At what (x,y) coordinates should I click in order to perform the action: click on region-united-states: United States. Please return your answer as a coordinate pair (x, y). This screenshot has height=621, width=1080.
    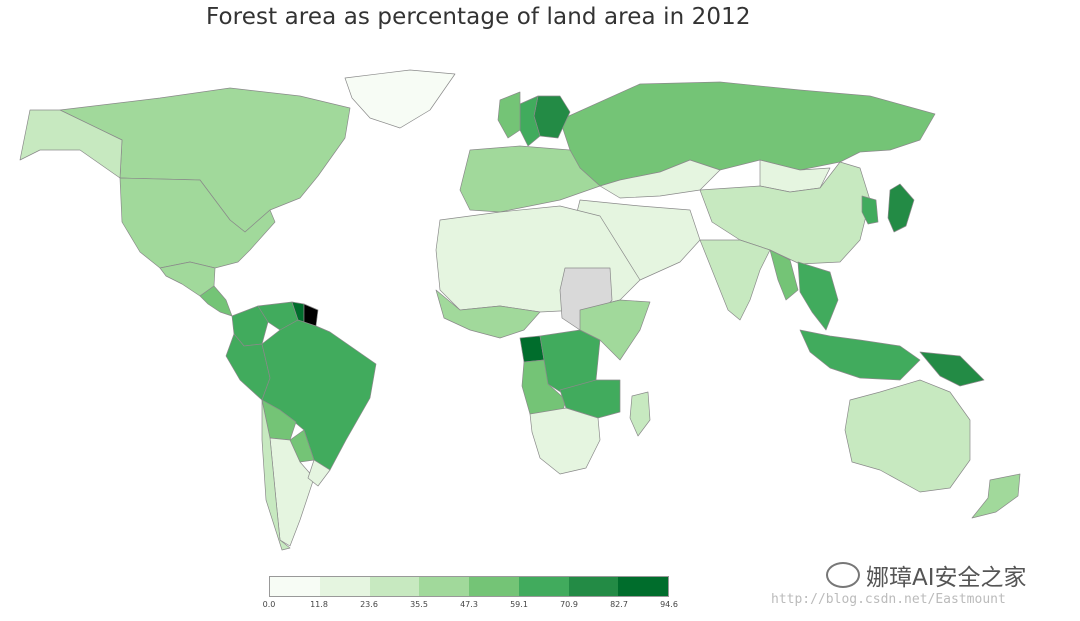
    Looking at the image, I should click on (197, 223).